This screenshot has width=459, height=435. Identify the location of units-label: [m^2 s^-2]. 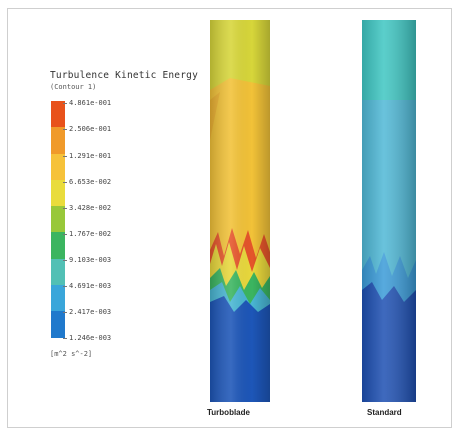
(71, 354).